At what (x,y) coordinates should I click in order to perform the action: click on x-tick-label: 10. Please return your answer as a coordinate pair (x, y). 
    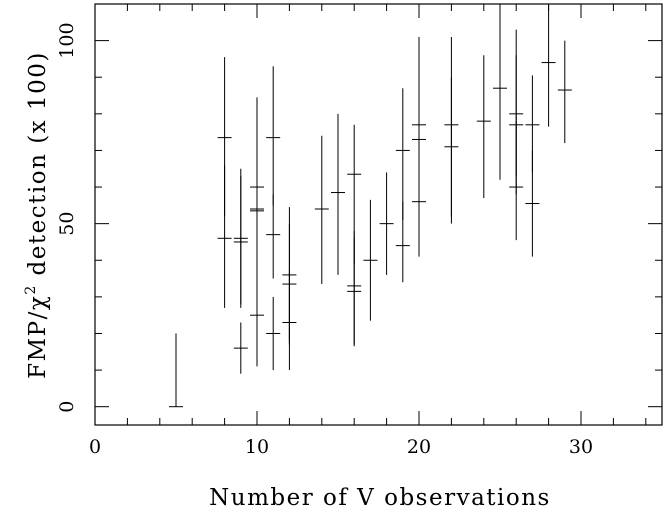
    Looking at the image, I should click on (257, 447).